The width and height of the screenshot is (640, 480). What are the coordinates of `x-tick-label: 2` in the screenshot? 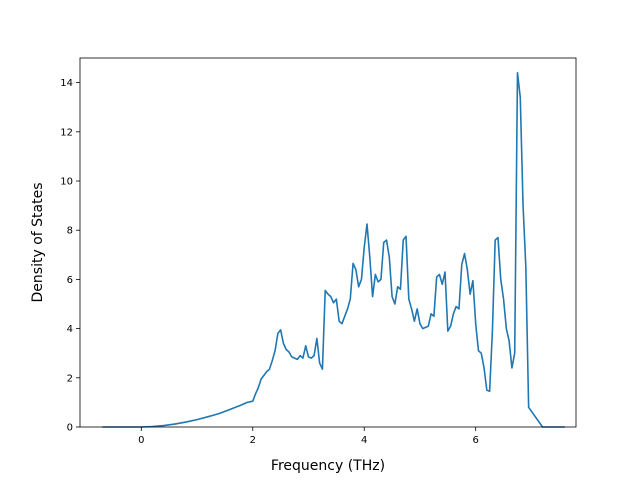 It's located at (253, 440).